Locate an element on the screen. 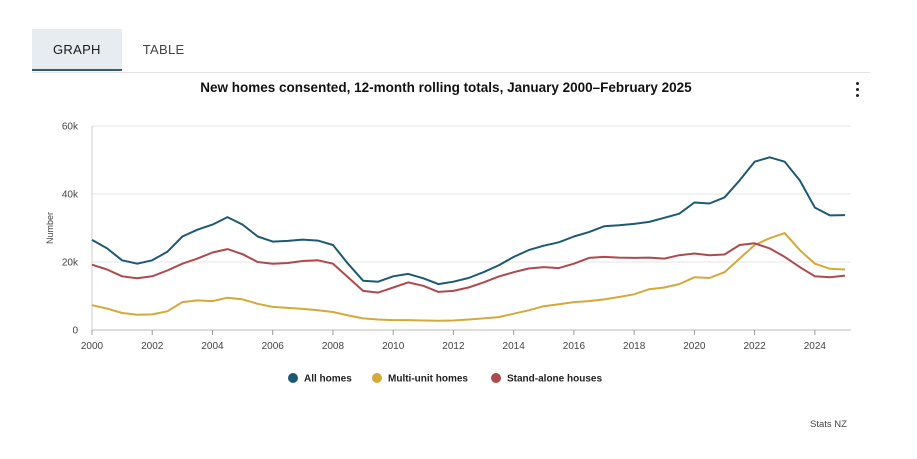 This screenshot has height=459, width=917. legend-label: Stand-alone houses is located at coordinates (554, 379).